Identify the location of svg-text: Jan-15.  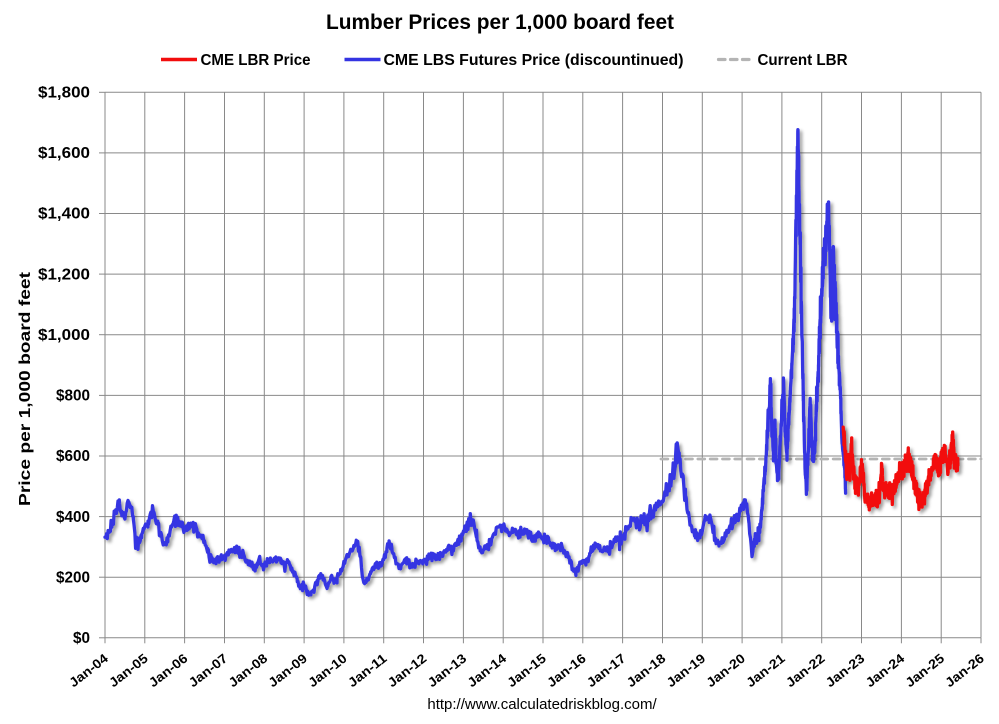
(526, 671).